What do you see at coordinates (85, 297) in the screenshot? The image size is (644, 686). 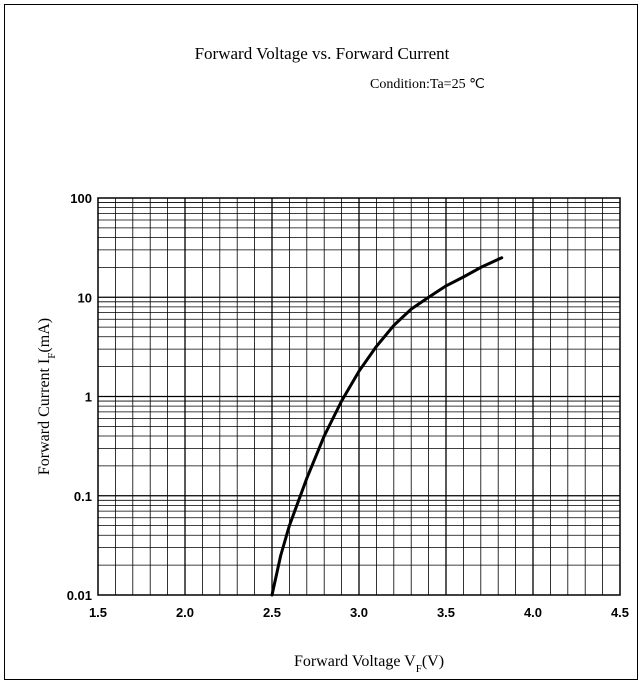 I see `y-tick-label: 10` at bounding box center [85, 297].